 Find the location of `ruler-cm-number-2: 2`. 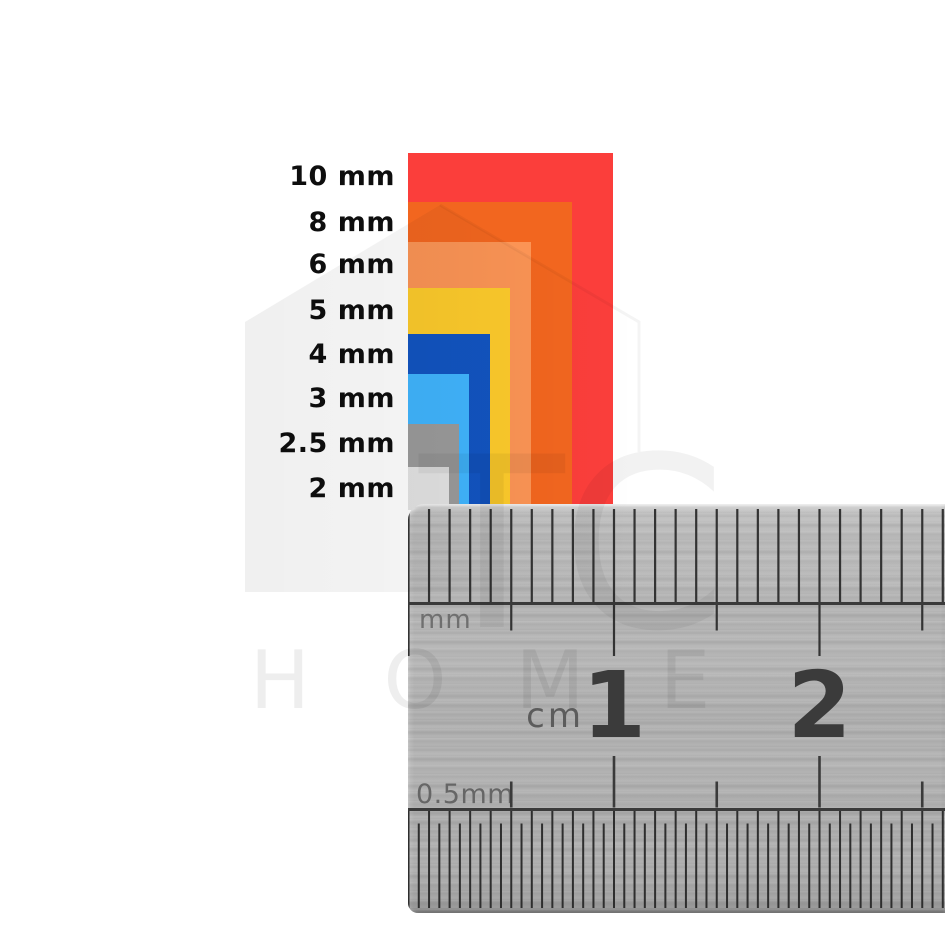

ruler-cm-number-2: 2 is located at coordinates (819, 705).